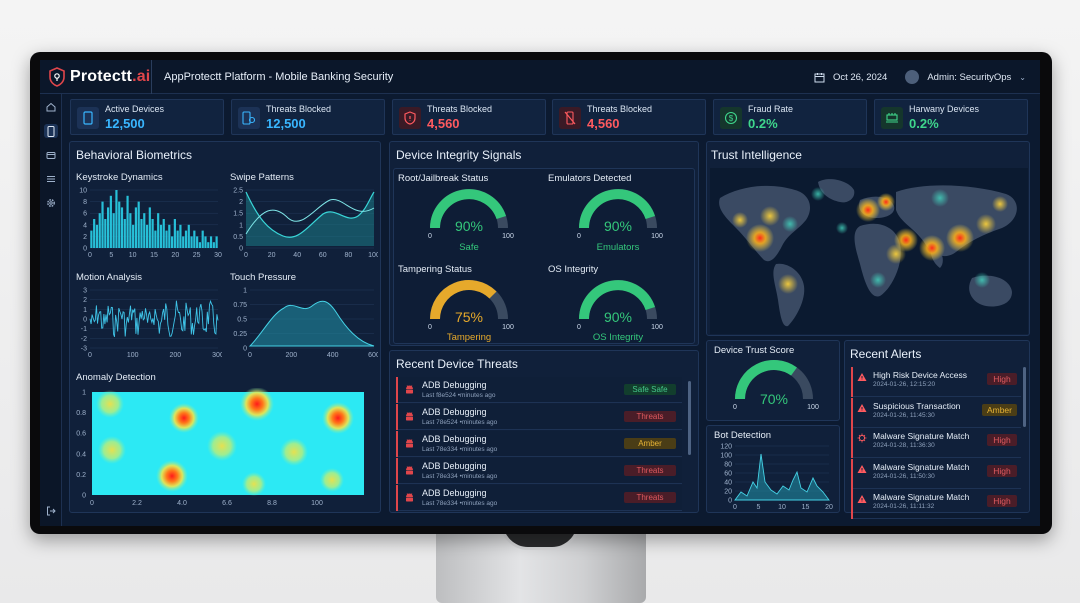  I want to click on y-tick-label: 0.25, so click(240, 334).